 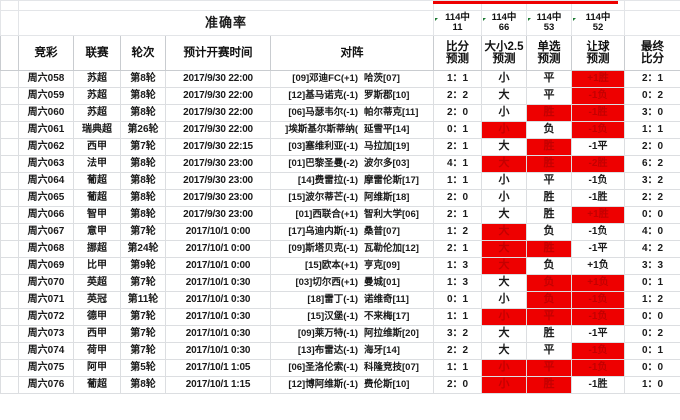 I want to click on cell-jingcai: 周六073, so click(x=46, y=334).